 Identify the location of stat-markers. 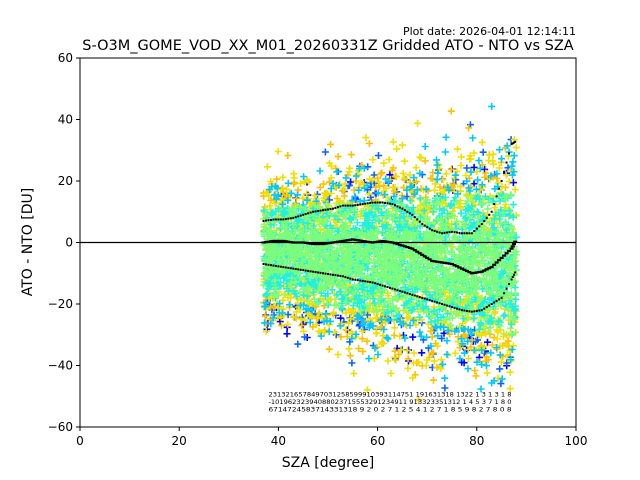
(389, 226).